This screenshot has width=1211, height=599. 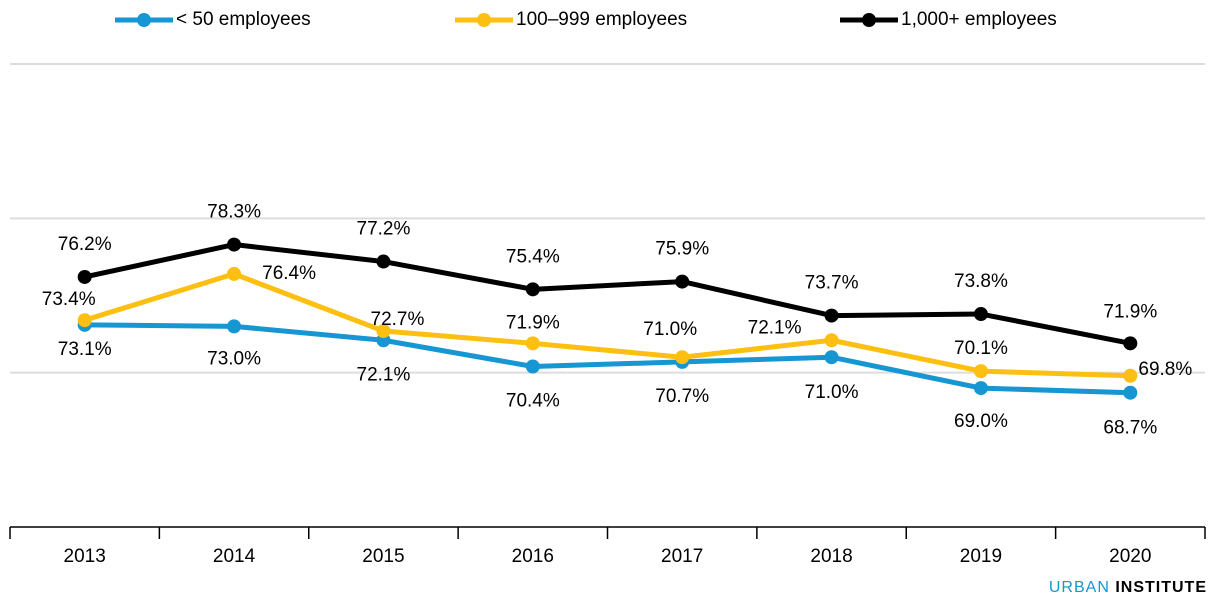 I want to click on data-label: 68.7%, so click(x=1130, y=428).